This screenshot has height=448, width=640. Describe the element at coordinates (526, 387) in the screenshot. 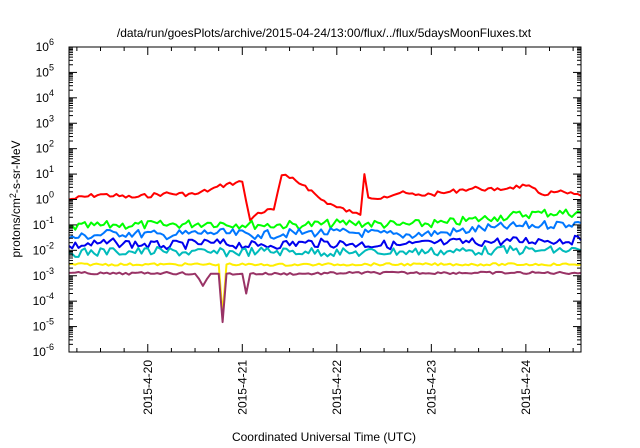

I see `x-tick-label: 2015-4-24` at that location.